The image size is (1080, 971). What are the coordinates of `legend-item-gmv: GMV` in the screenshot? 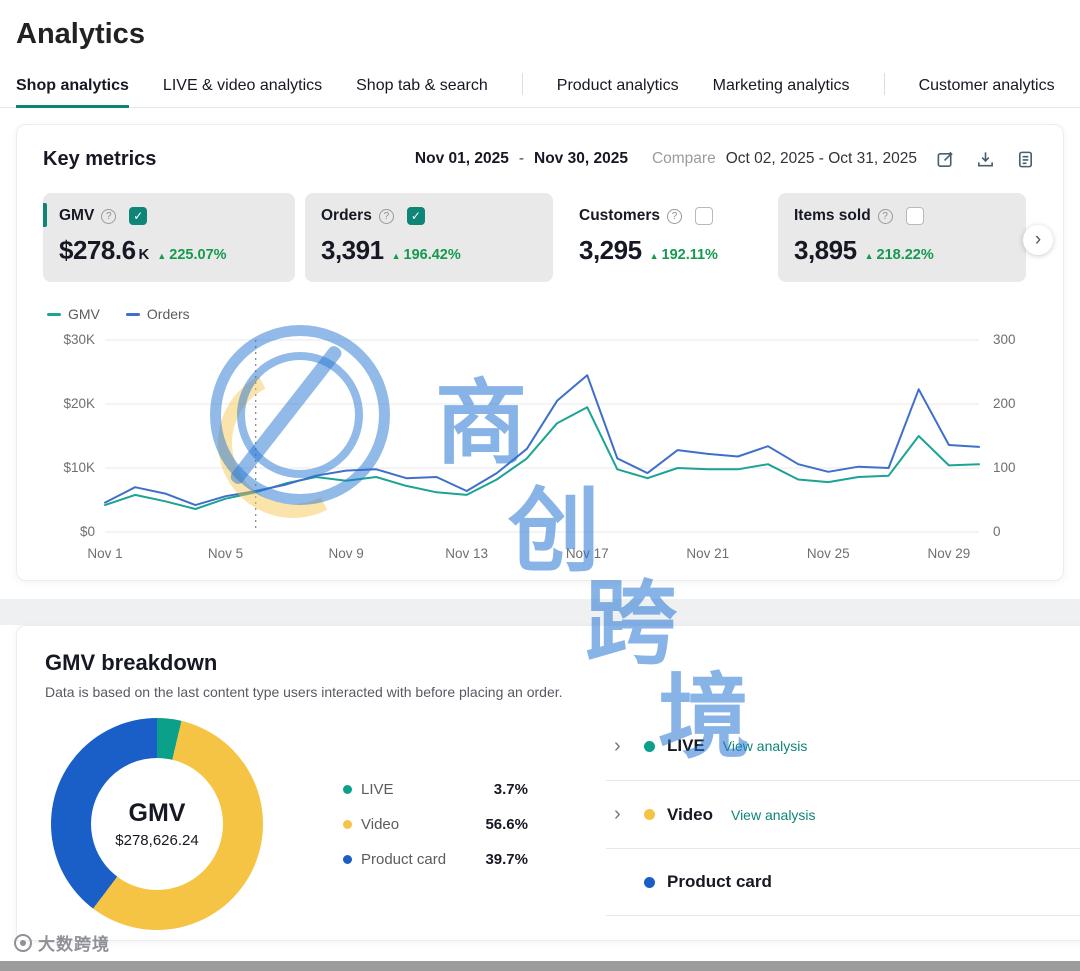 It's located at (73, 314).